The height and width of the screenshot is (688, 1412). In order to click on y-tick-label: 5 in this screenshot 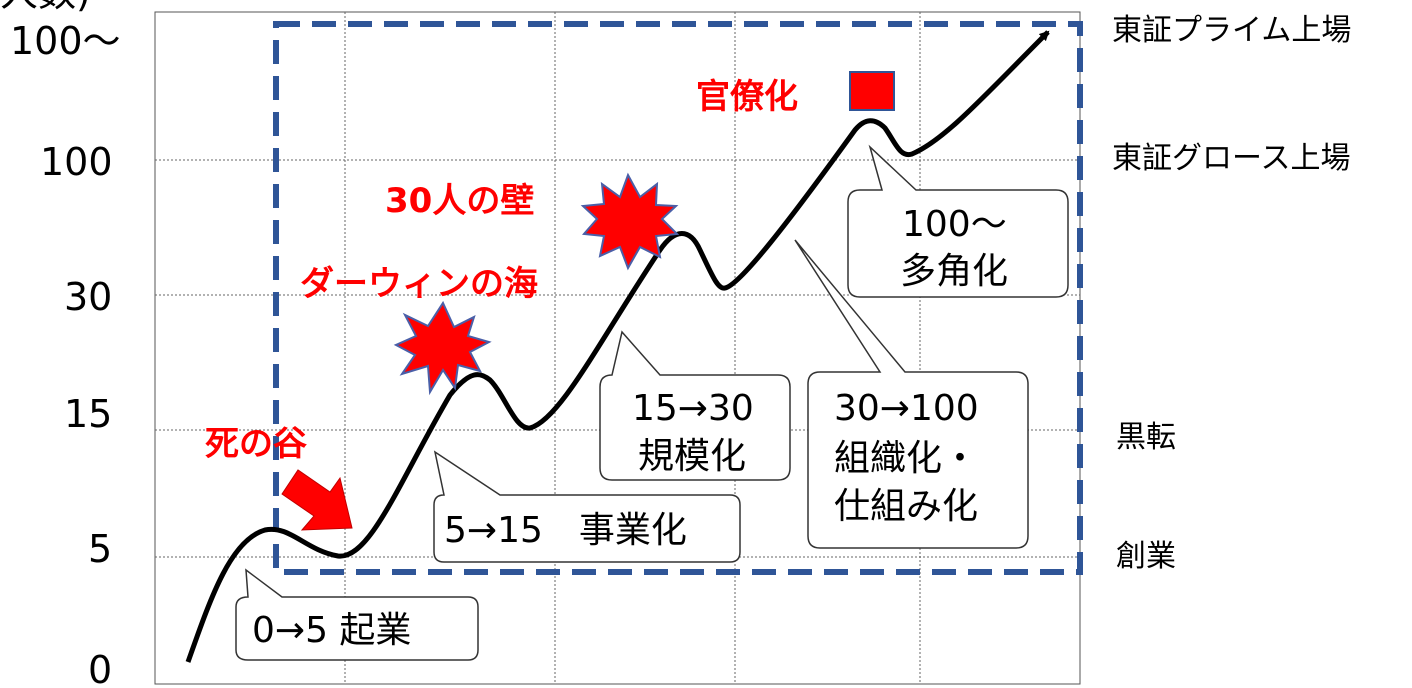, I will do `click(100, 549)`.